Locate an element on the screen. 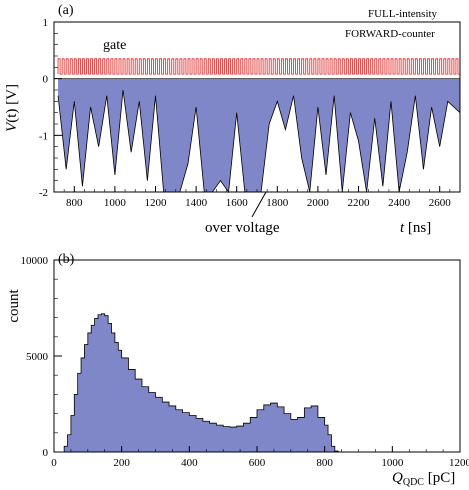 The width and height of the screenshot is (469, 490). x-tick-label-a: 1000 is located at coordinates (115, 203).